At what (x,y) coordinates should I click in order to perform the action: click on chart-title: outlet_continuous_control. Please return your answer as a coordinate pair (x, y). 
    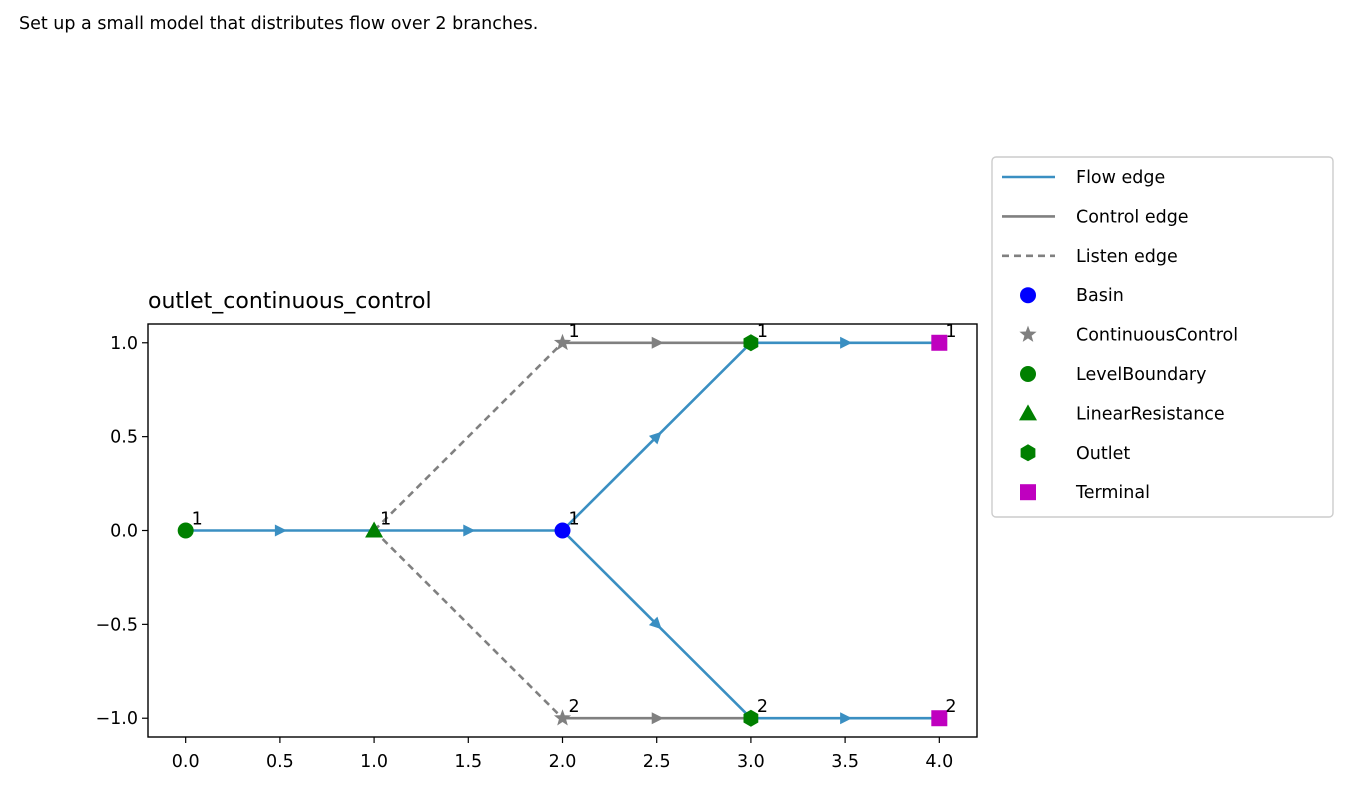
    Looking at the image, I should click on (290, 301).